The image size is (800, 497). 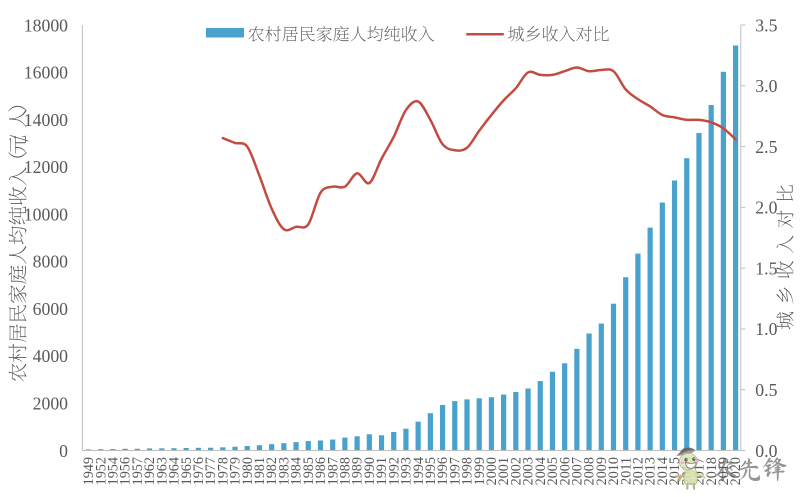 I want to click on svg-text: 1995, so click(x=431, y=471).